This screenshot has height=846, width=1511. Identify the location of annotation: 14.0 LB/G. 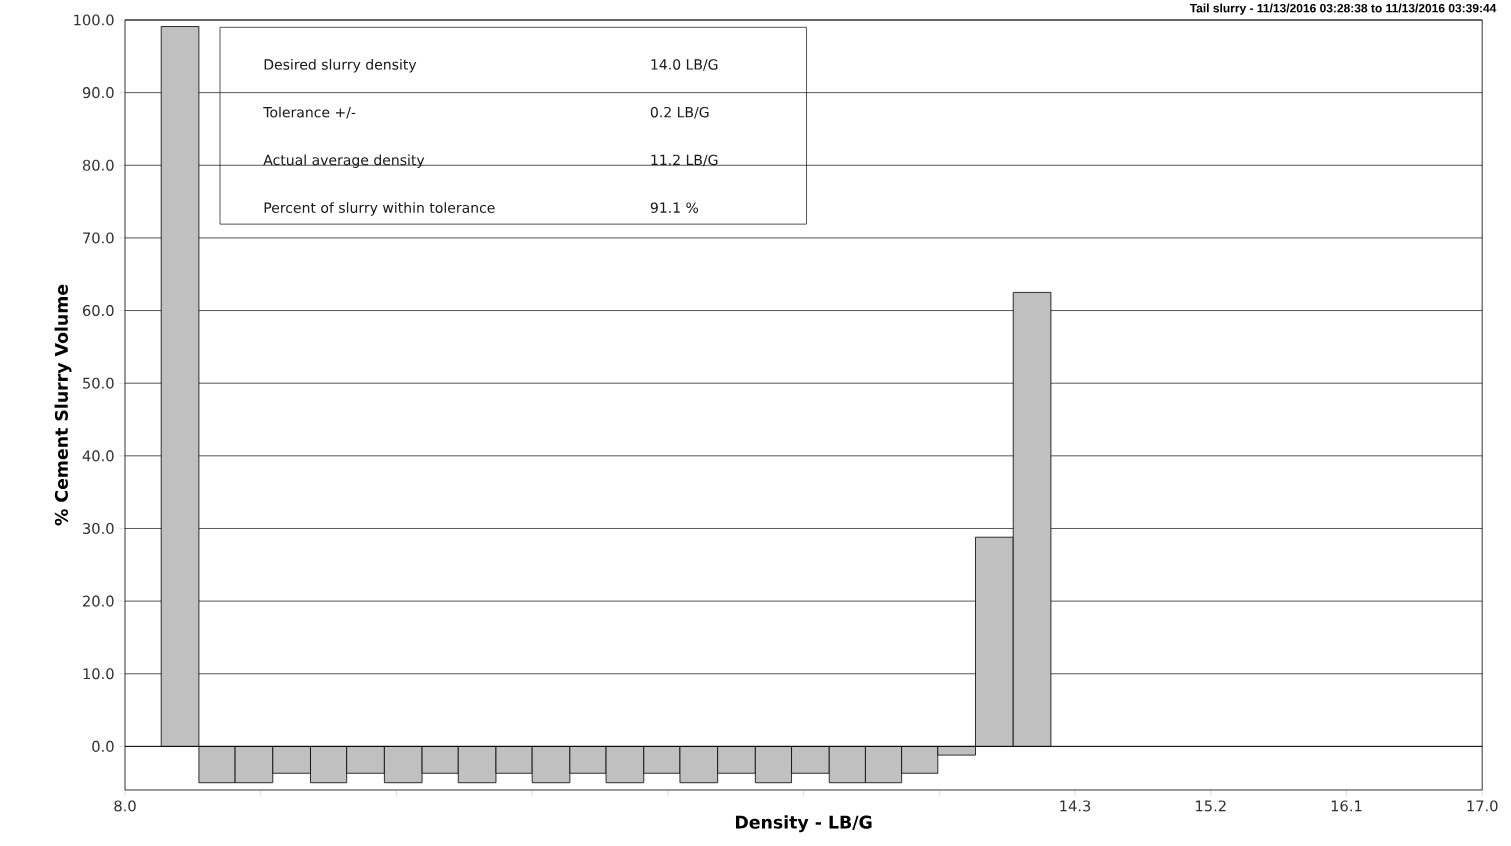
(684, 65).